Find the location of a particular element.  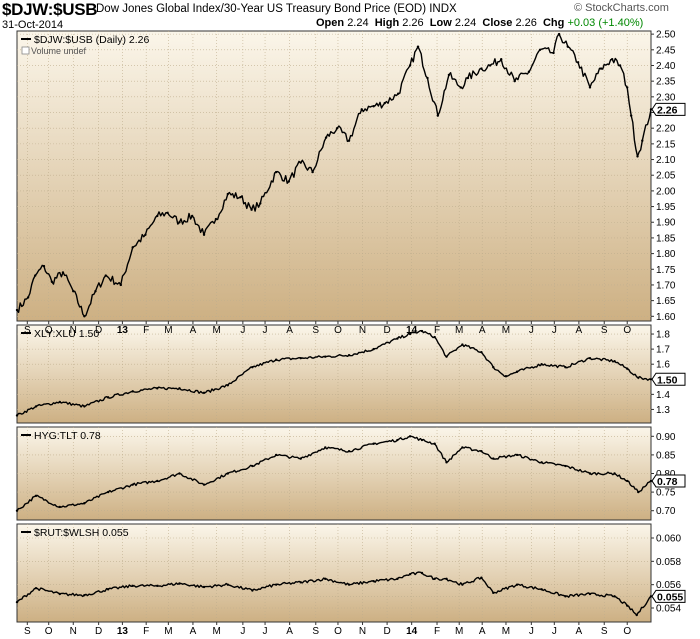

panel-1-legend: XLY:XLU 1.50 is located at coordinates (66, 334).